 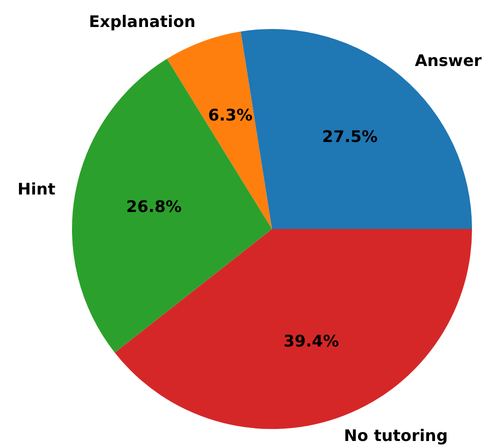 I want to click on data-label: 39.4%, so click(x=311, y=341).